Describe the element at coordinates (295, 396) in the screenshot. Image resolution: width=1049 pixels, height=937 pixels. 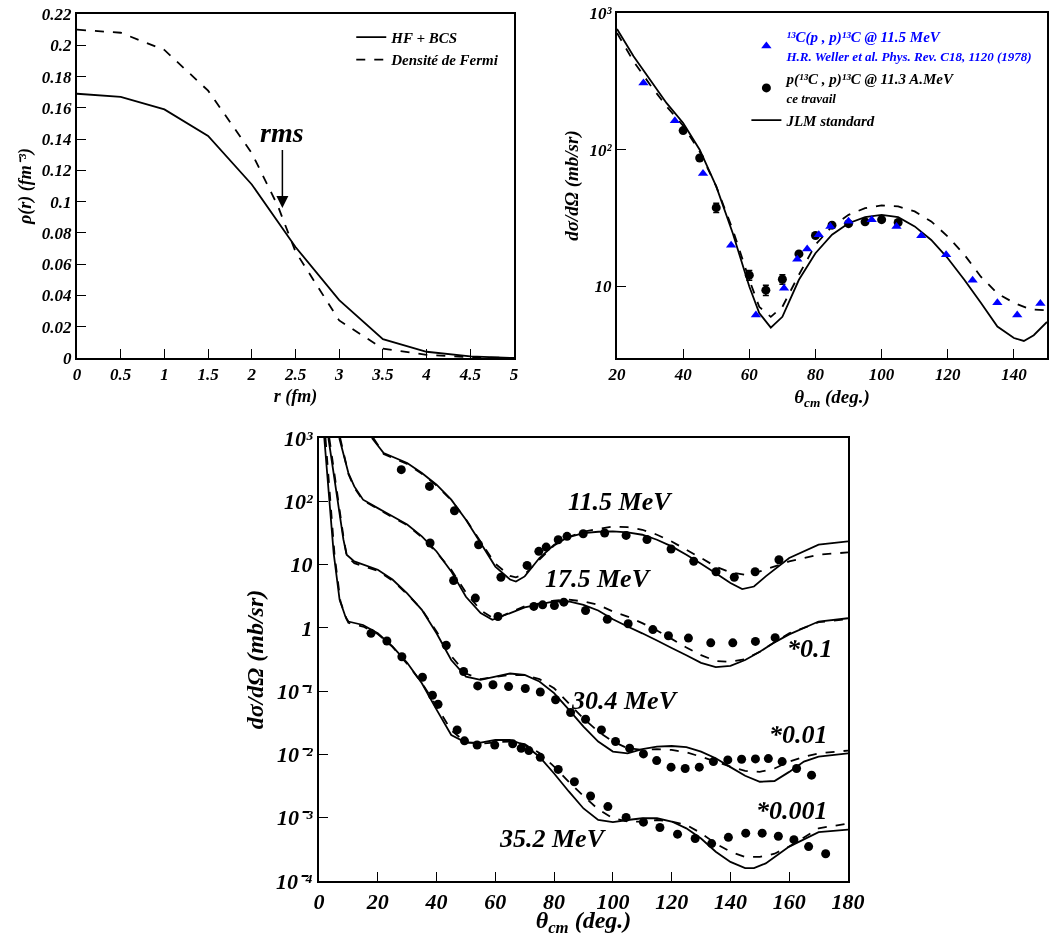
I see `x-axis-title: r (fm)` at that location.